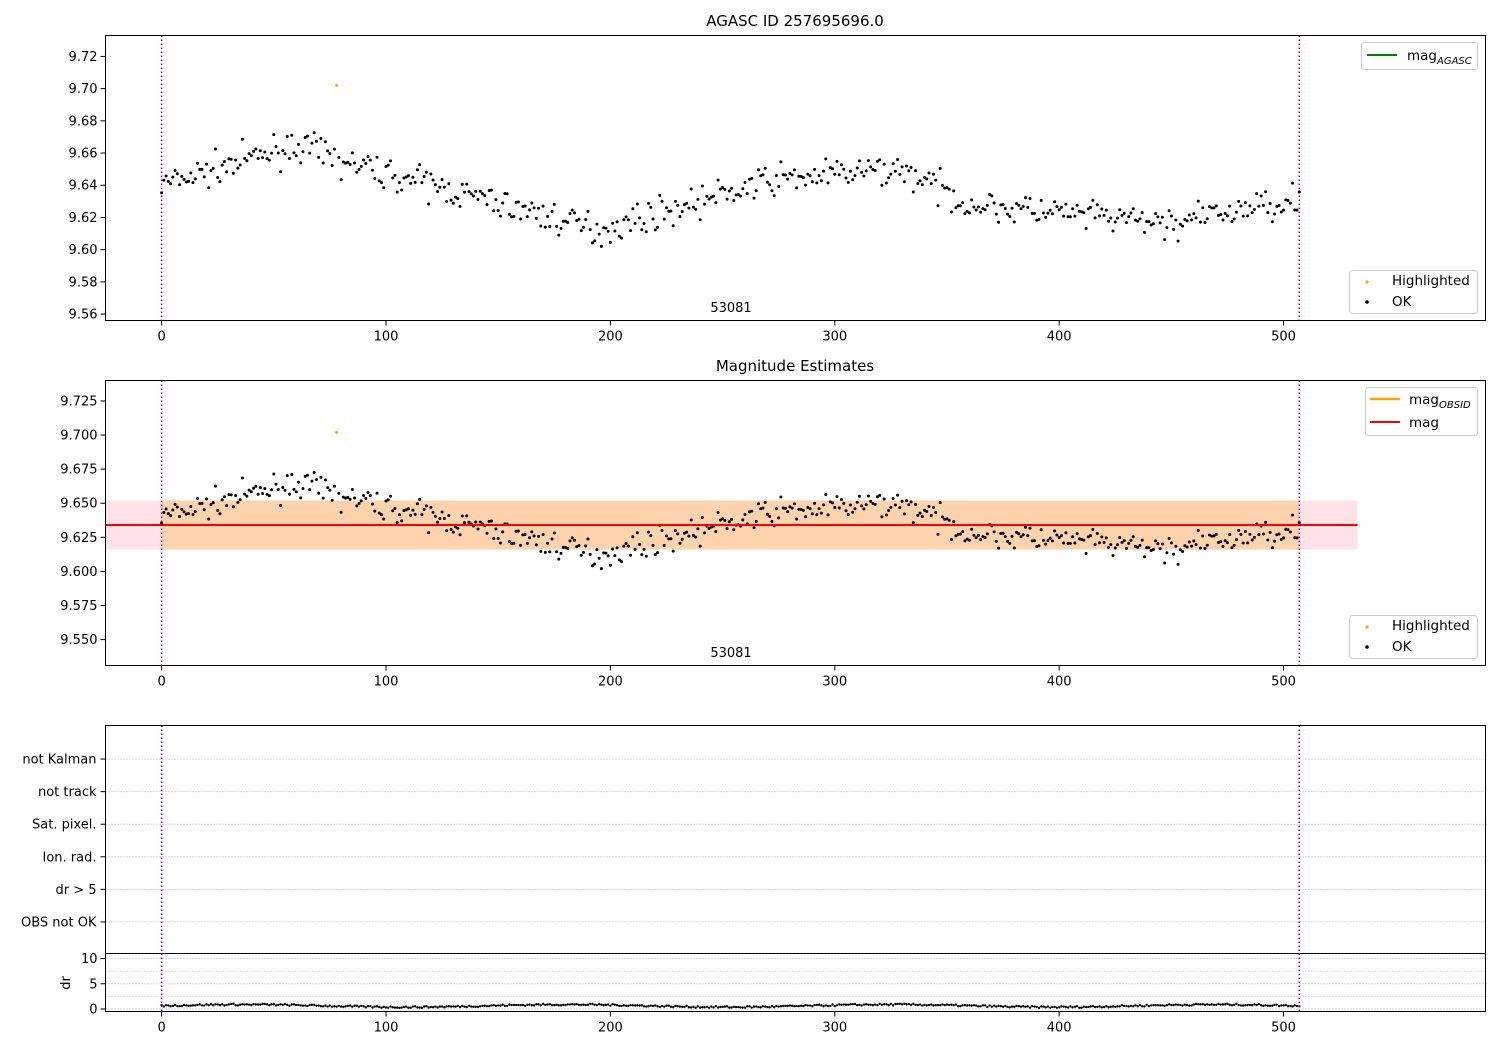 Image resolution: width=1500 pixels, height=1050 pixels. What do you see at coordinates (78, 538) in the screenshot?
I see `y-tick-label: 9.625` at bounding box center [78, 538].